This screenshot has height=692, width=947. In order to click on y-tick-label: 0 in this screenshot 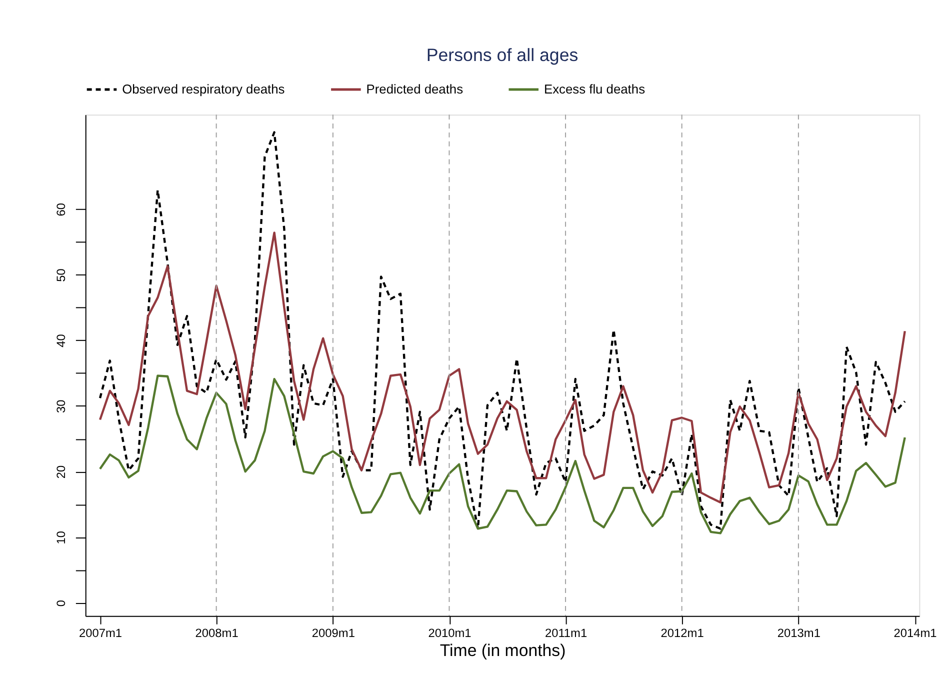, I will do `click(61, 603)`.